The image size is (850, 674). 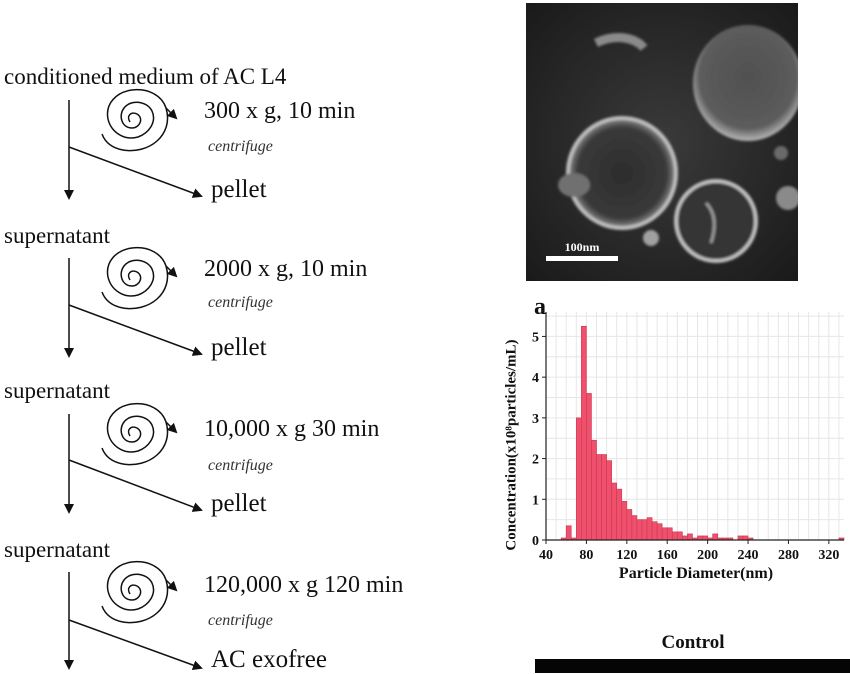 What do you see at coordinates (57, 549) in the screenshot?
I see `supernatant-label-3: supernatant` at bounding box center [57, 549].